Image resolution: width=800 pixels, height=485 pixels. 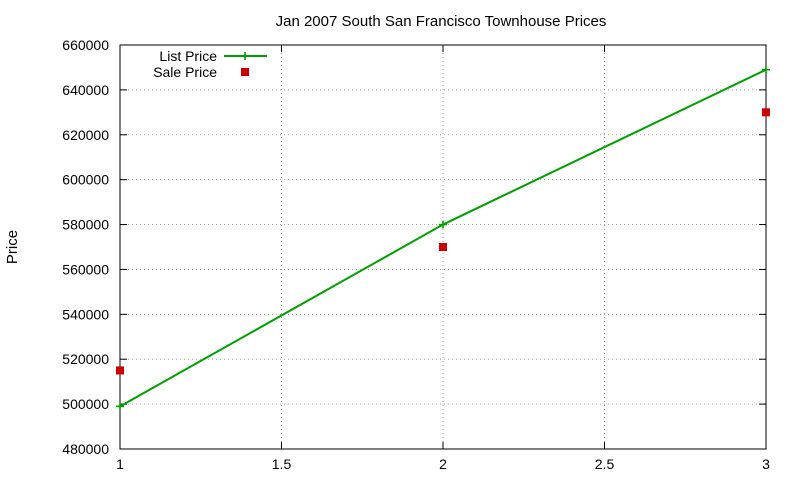 What do you see at coordinates (85, 180) in the screenshot?
I see `y-tick-label: 600000` at bounding box center [85, 180].